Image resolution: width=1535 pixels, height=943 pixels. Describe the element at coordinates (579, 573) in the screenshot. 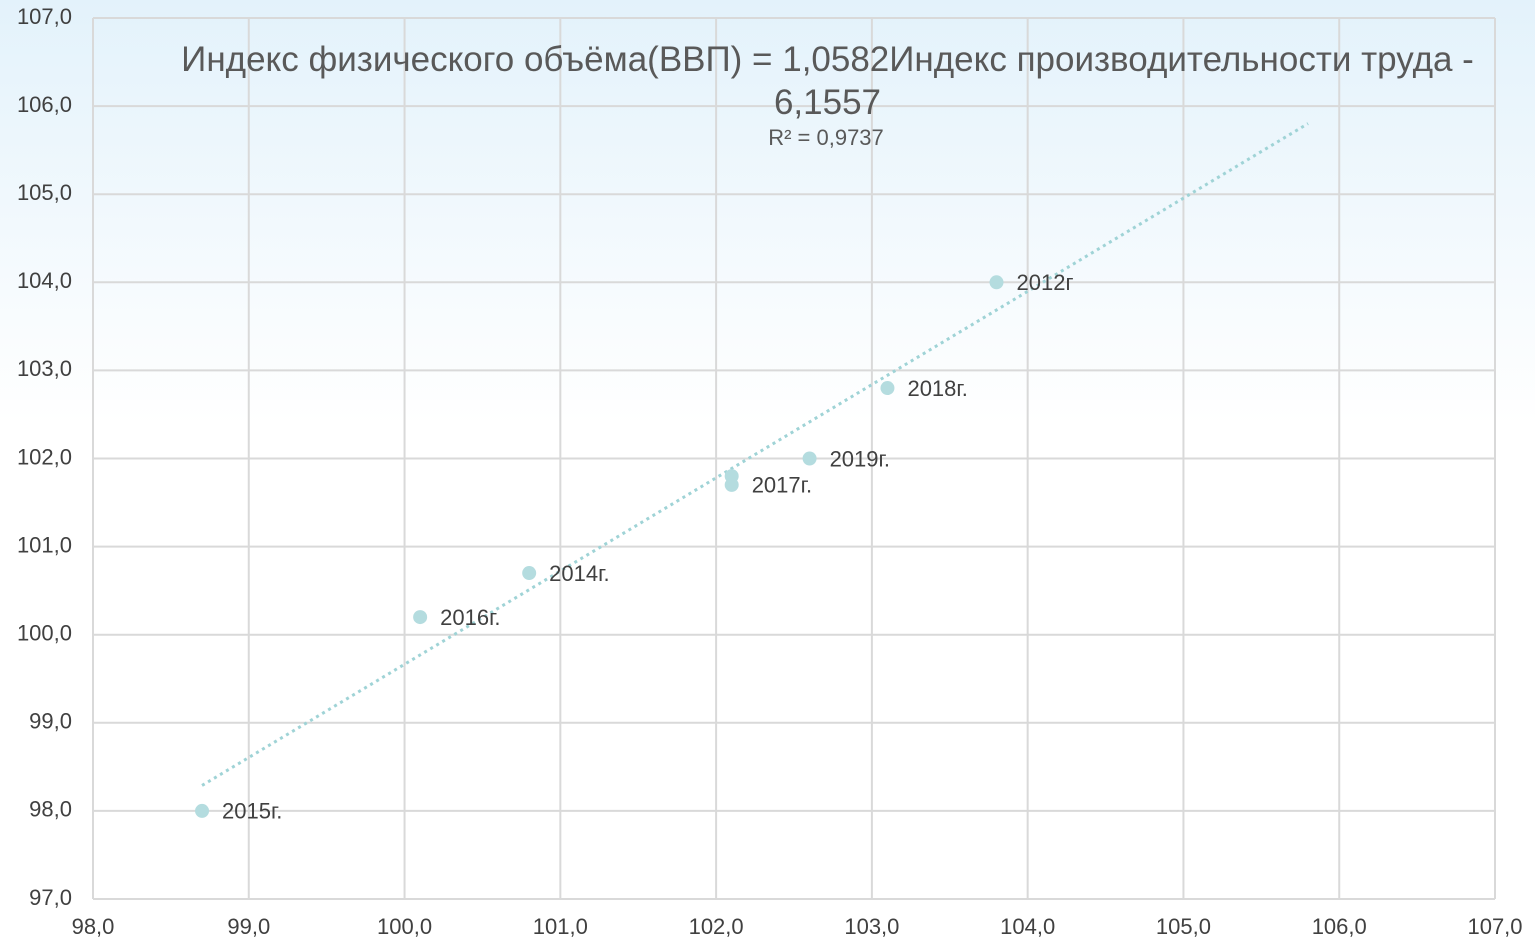

I see `data-label: 2014г.` at that location.